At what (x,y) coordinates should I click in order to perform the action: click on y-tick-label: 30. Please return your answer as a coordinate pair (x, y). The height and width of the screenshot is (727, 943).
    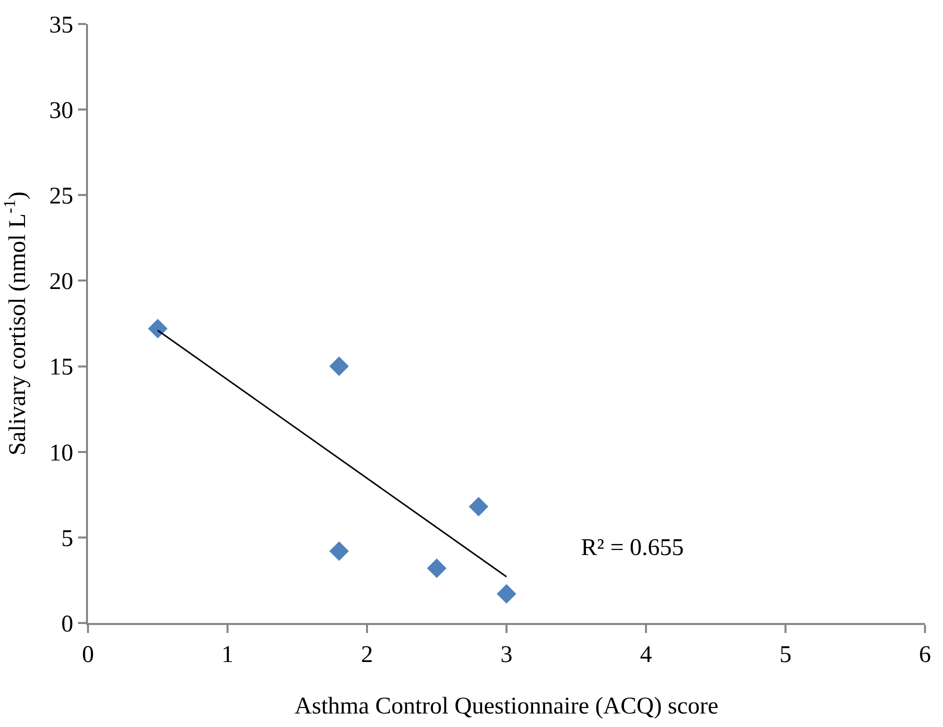
    Looking at the image, I should click on (61, 111).